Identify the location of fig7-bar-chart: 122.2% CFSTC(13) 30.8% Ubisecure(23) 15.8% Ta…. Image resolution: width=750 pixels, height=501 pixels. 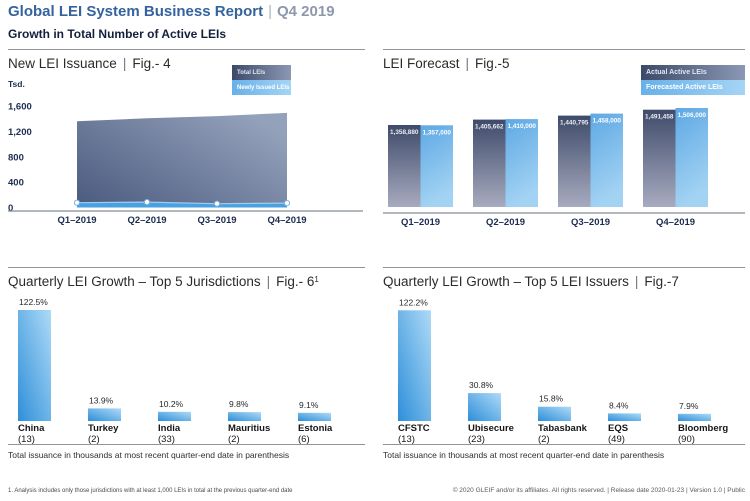
(563, 371).